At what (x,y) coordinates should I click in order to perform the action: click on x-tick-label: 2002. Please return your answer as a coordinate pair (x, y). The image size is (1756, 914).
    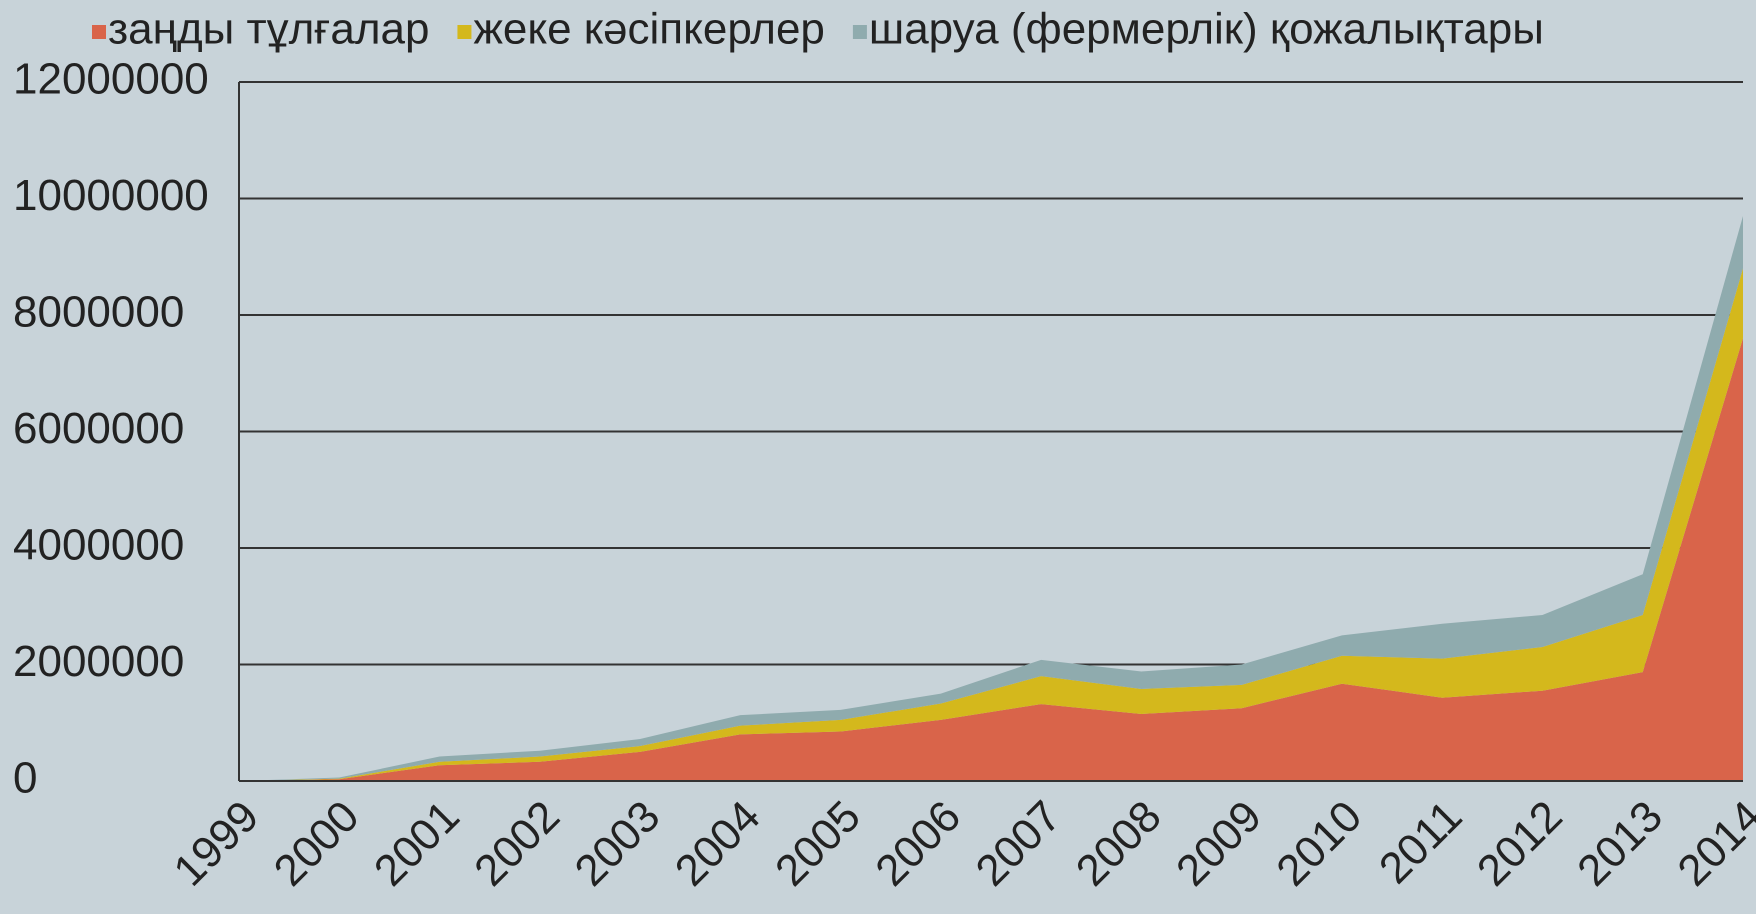
    Looking at the image, I should click on (517, 844).